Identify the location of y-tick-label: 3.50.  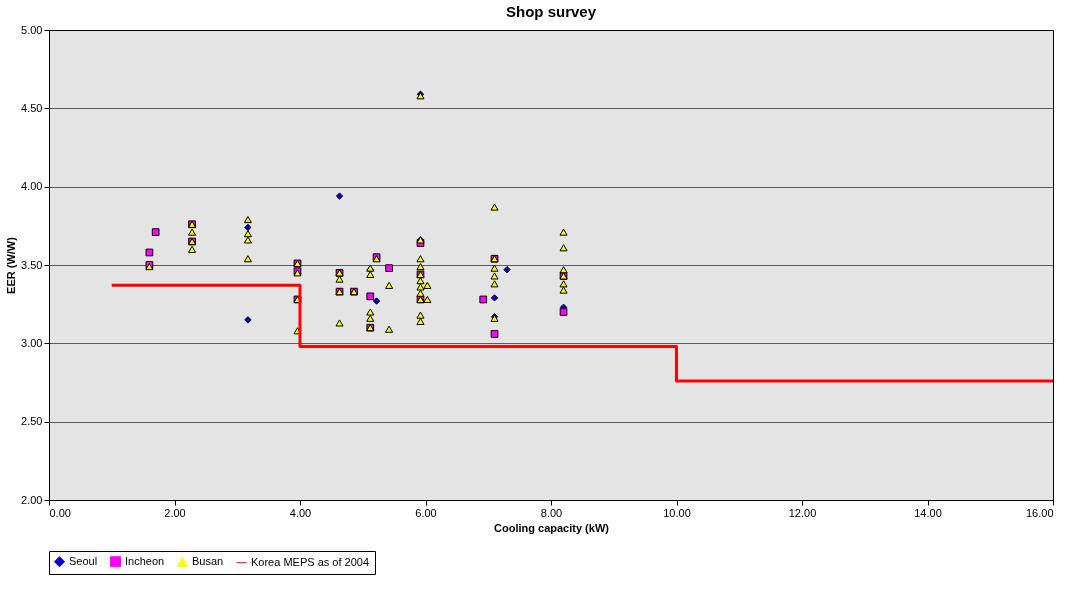
(32, 264).